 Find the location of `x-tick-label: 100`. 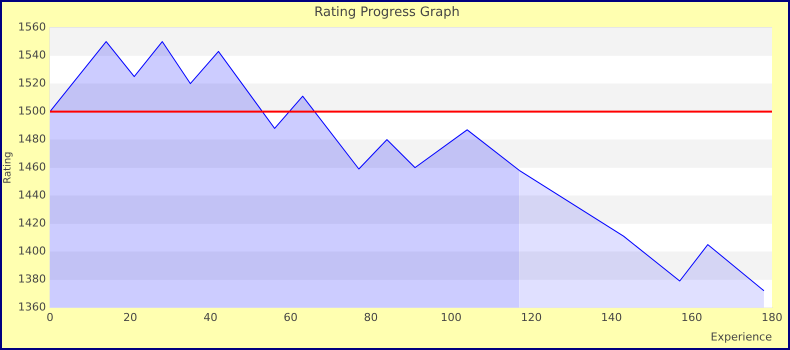

x-tick-label: 100 is located at coordinates (451, 317).